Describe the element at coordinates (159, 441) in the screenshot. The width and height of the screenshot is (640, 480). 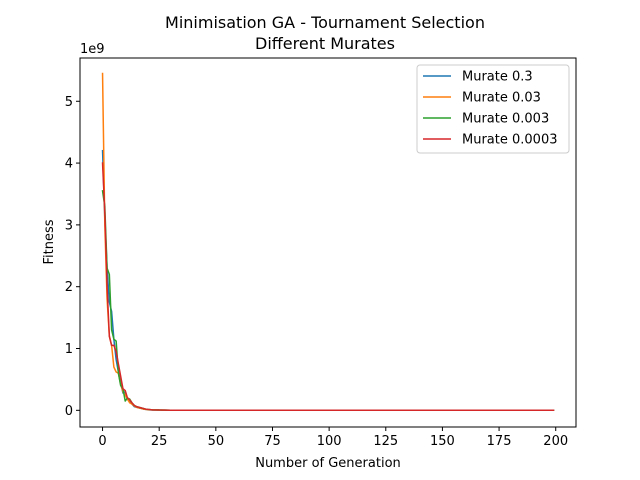
I see `x-tick-label: 25` at that location.